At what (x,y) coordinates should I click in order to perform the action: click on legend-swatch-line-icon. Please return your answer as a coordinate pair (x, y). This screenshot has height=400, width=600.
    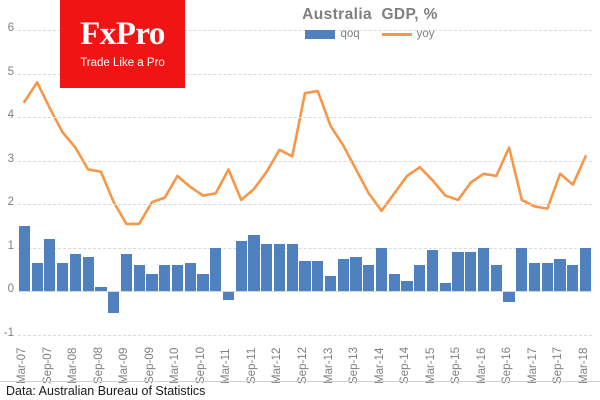
    Looking at the image, I should click on (396, 34).